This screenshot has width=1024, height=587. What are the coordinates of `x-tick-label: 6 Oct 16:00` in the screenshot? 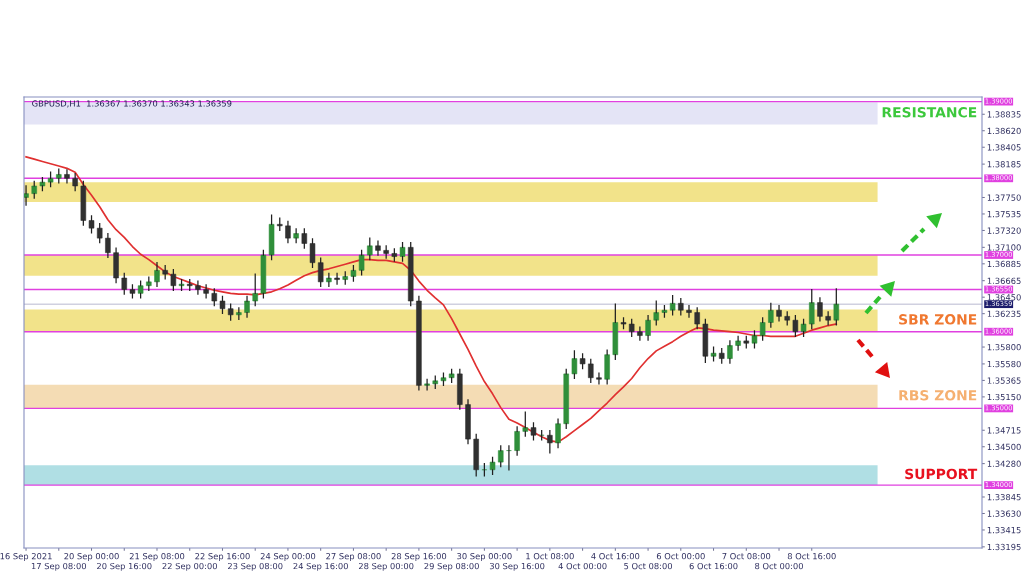 It's located at (713, 566).